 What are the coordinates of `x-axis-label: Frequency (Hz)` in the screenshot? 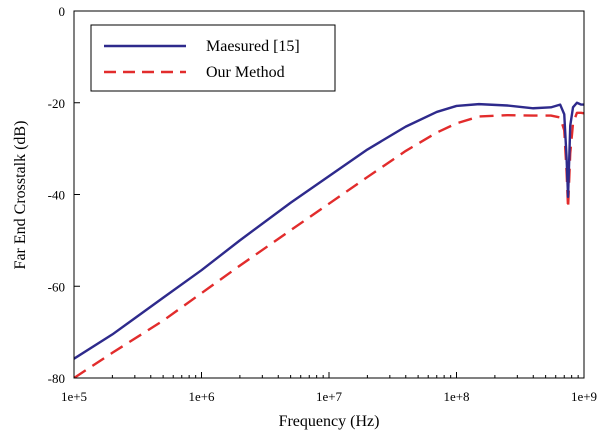 It's located at (329, 421).